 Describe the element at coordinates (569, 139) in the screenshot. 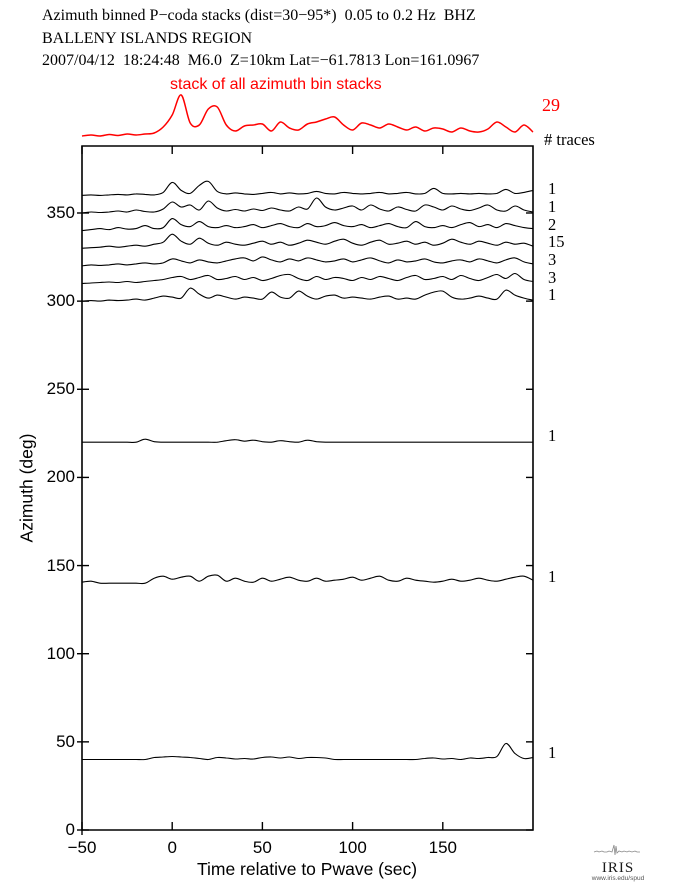

I see `traces-column-header: # traces` at that location.